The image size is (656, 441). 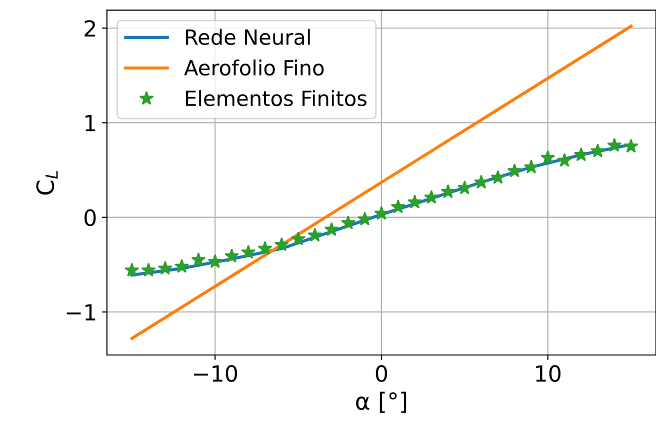 I want to click on x-tick-label: −10, so click(x=216, y=373).